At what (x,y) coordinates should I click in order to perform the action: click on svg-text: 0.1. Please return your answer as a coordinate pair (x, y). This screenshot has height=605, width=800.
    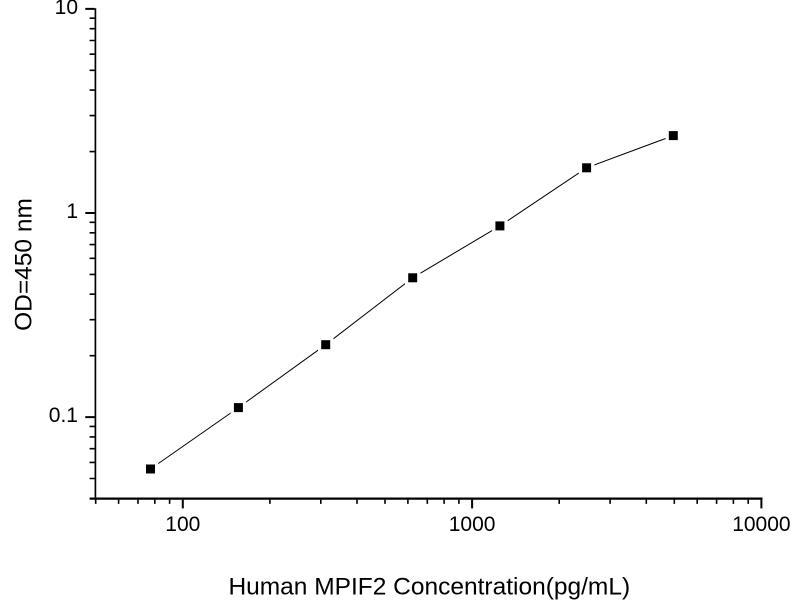
    Looking at the image, I should click on (63, 415).